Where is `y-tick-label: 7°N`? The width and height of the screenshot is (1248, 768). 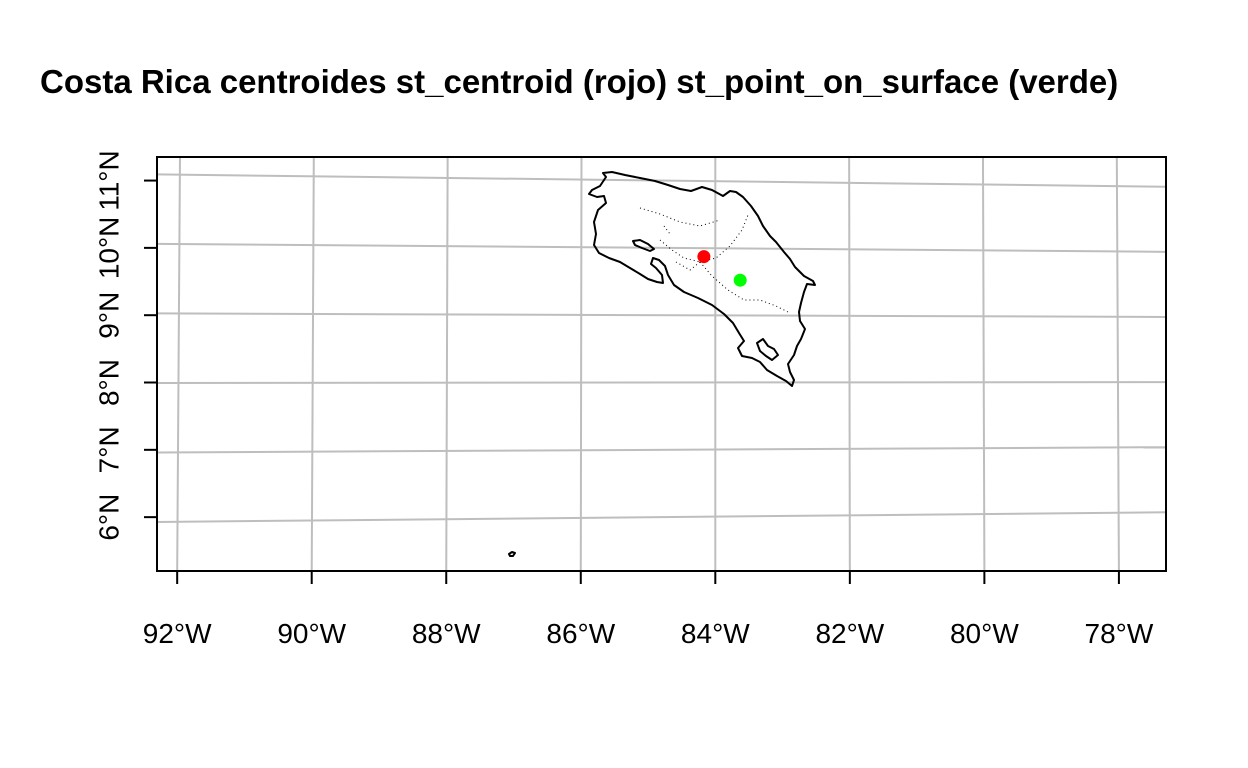 y-tick-label: 7°N is located at coordinates (108, 449).